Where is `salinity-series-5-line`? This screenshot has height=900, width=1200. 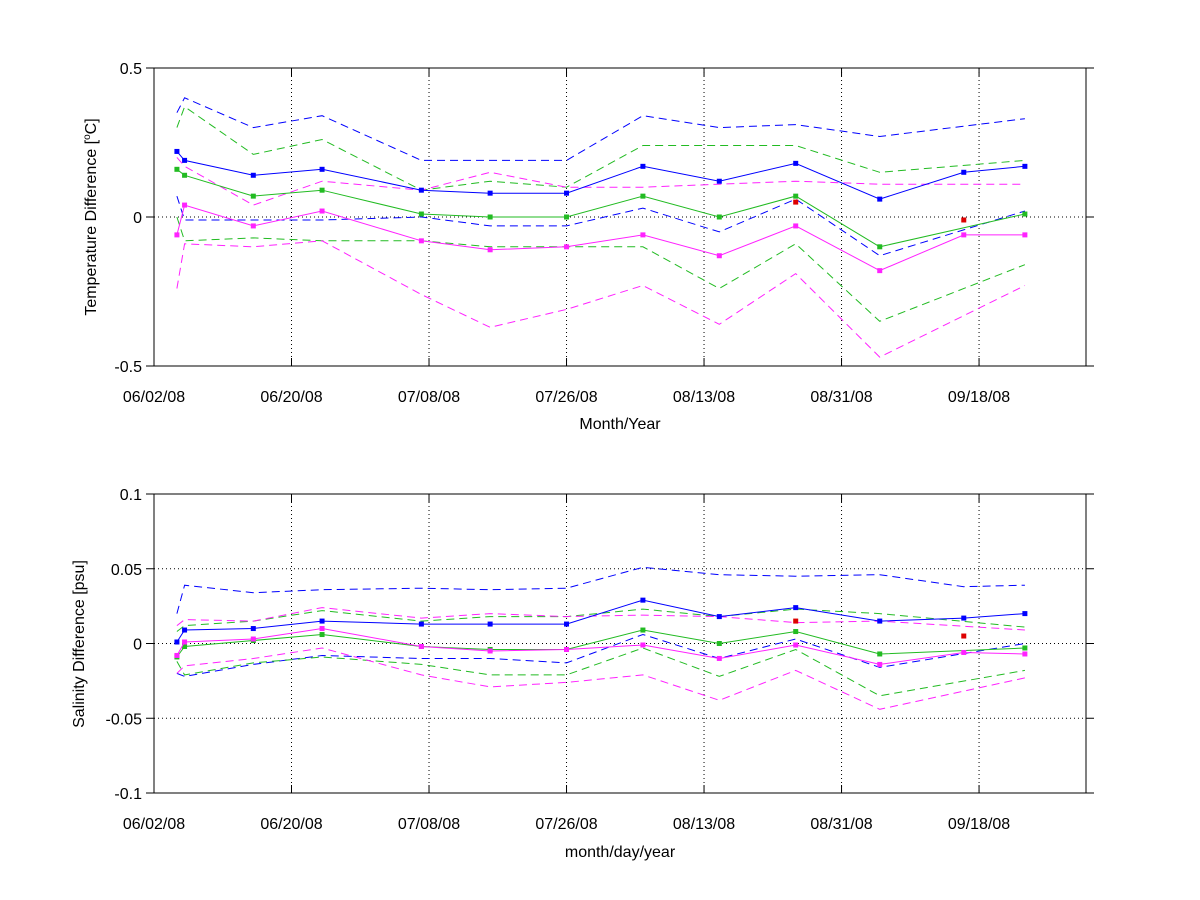
salinity-series-5-line is located at coordinates (601, 678).